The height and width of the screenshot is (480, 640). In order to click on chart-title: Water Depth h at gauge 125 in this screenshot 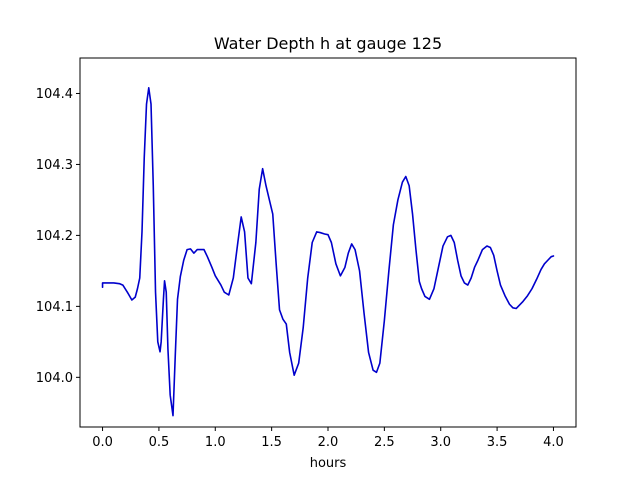, I will do `click(328, 43)`.